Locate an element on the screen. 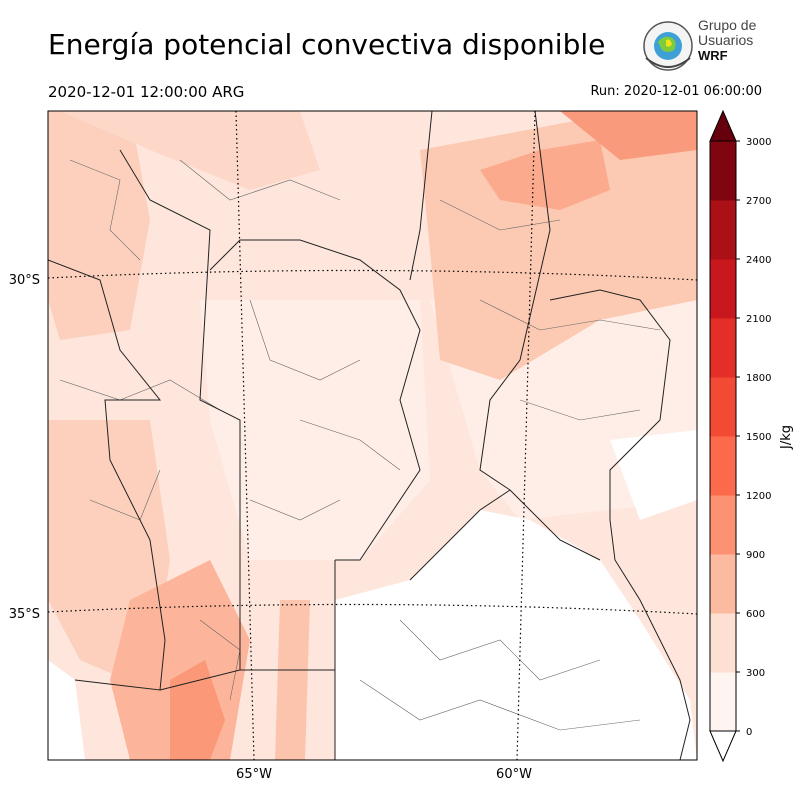 The height and width of the screenshot is (800, 800). parallel-35s is located at coordinates (372, 609).